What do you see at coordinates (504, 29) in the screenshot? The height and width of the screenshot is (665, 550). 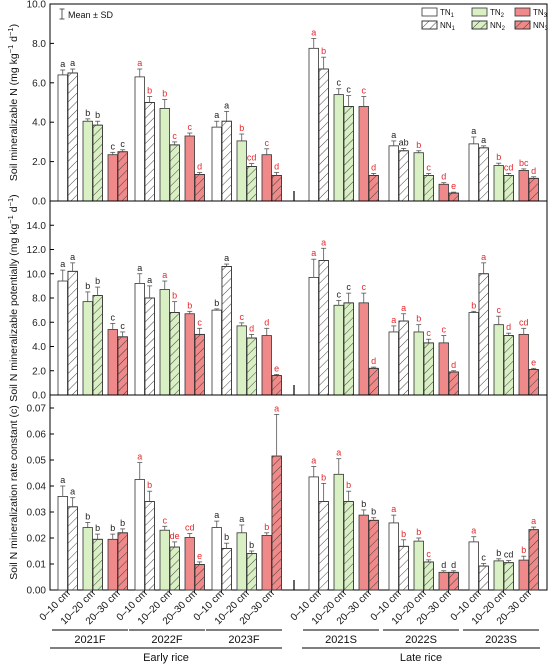 I see `legend-label-sub: 2` at bounding box center [504, 29].